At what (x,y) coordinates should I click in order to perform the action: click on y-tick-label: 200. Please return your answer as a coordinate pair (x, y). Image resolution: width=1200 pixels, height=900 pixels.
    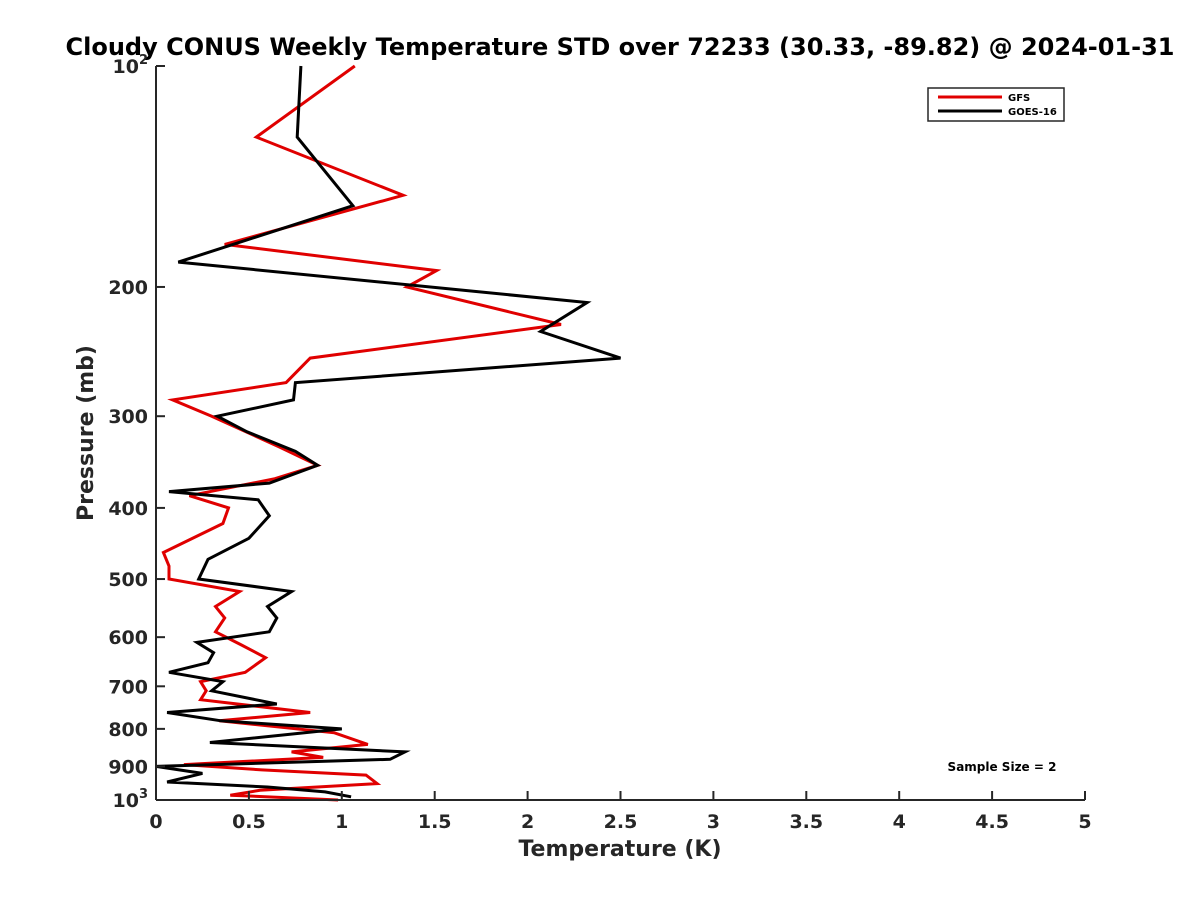
    Looking at the image, I should click on (128, 288).